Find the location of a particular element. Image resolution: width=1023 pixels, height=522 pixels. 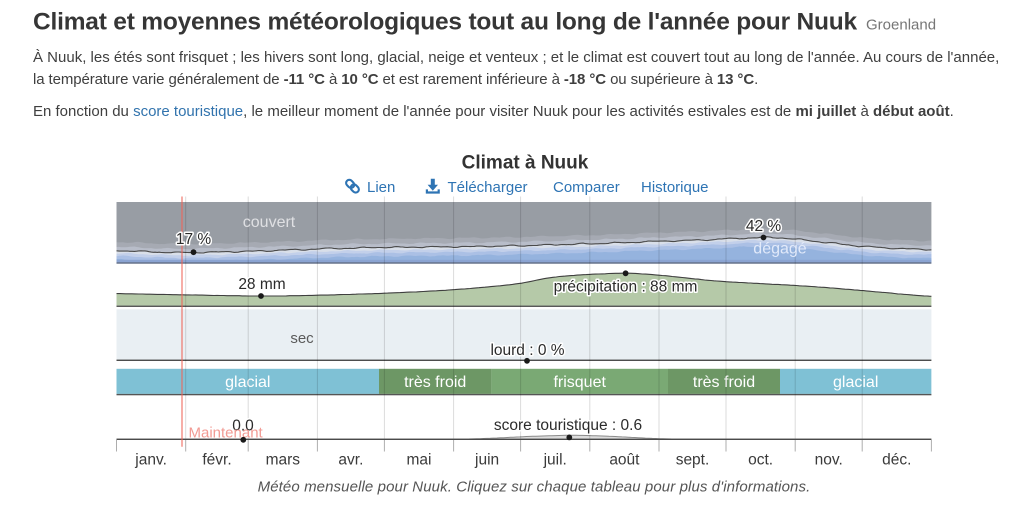

svg-text: Télécharger is located at coordinates (488, 187).